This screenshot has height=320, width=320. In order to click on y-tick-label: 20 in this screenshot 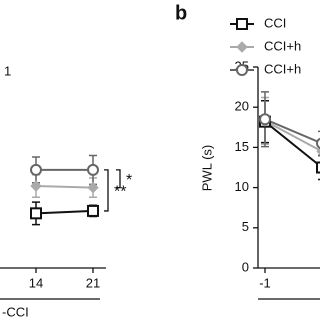, I will do `click(242, 106)`.